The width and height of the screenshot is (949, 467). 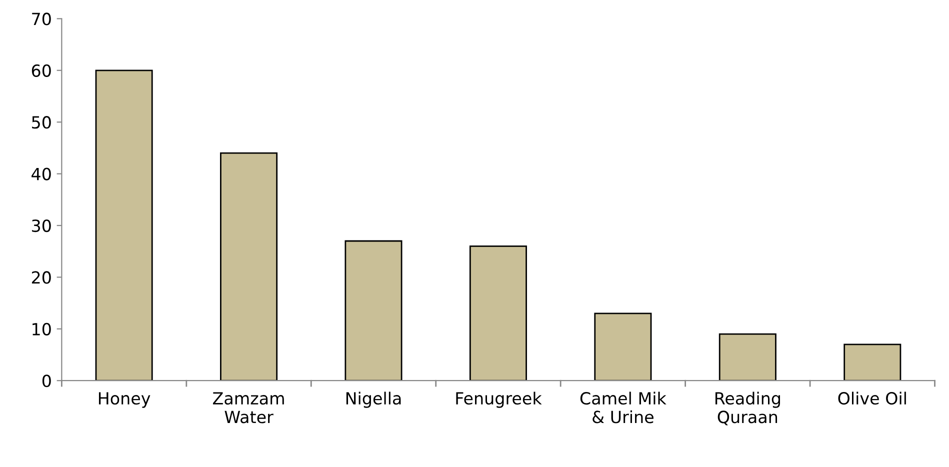 What do you see at coordinates (248, 408) in the screenshot?
I see `x-tick-label: Zamzam Water` at bounding box center [248, 408].